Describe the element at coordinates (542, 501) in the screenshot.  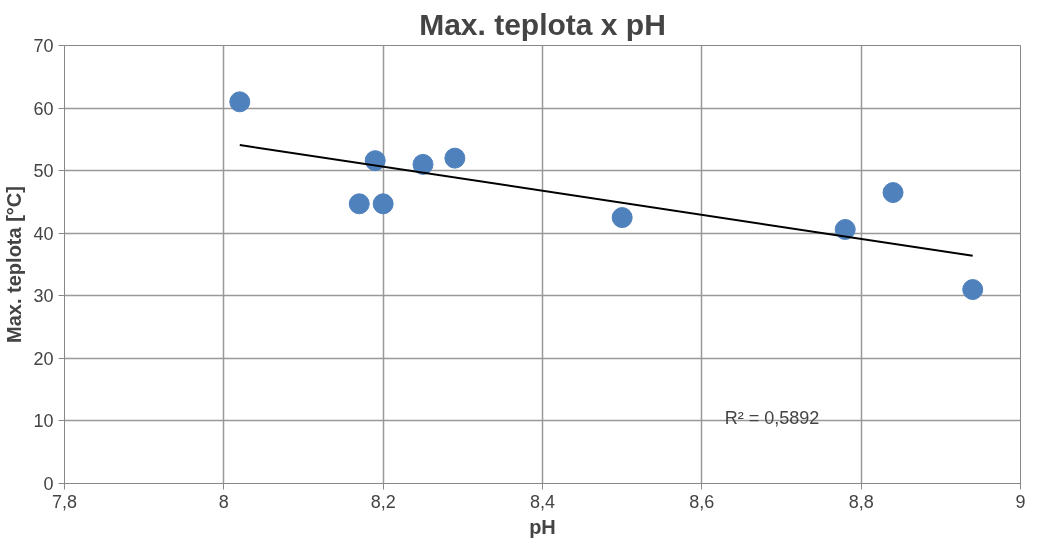
I see `x-tick-label: 8,4` at that location.